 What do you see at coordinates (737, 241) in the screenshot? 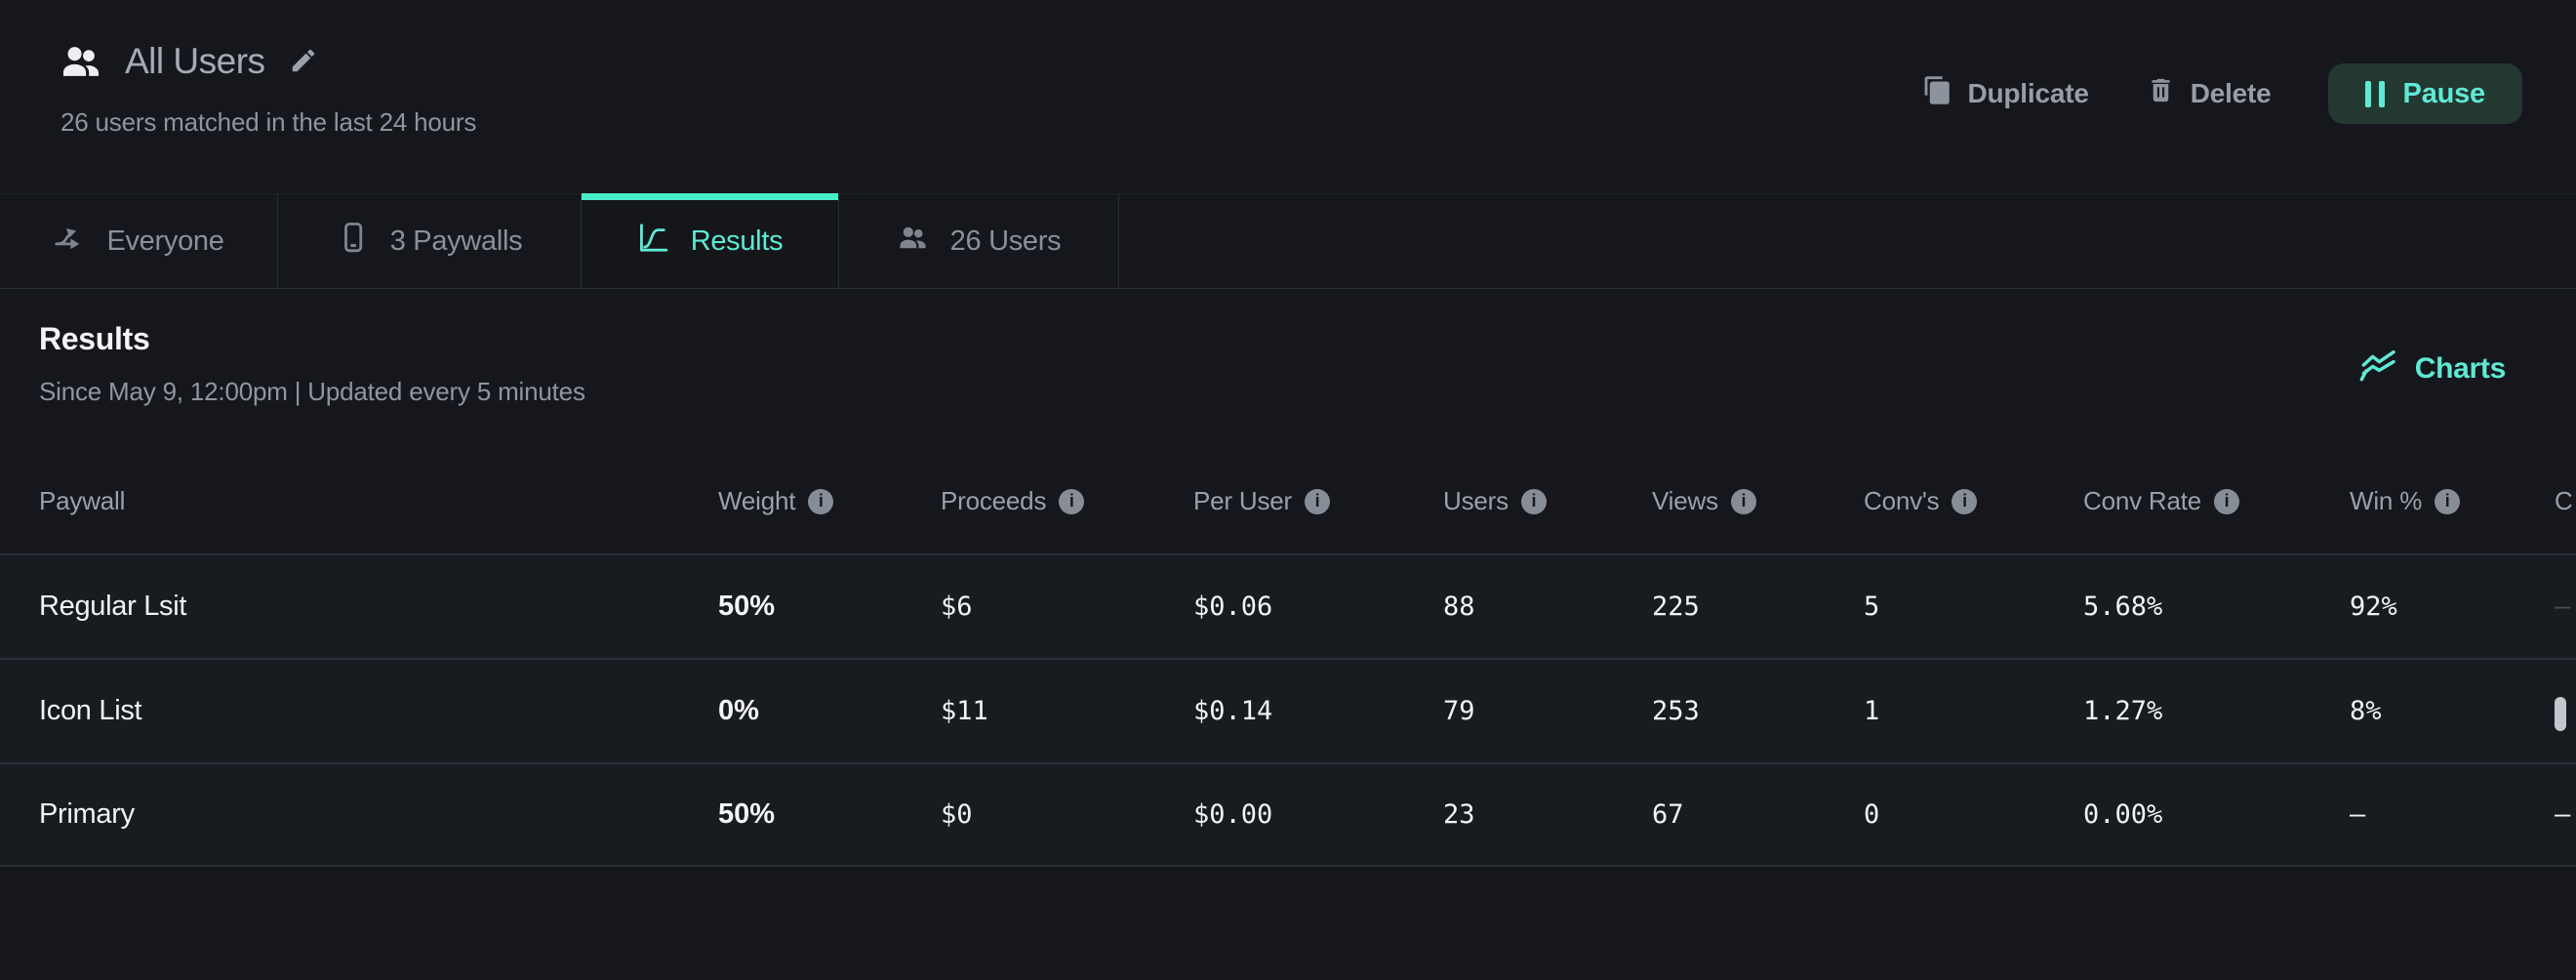
I see `tab-label: Results` at bounding box center [737, 241].